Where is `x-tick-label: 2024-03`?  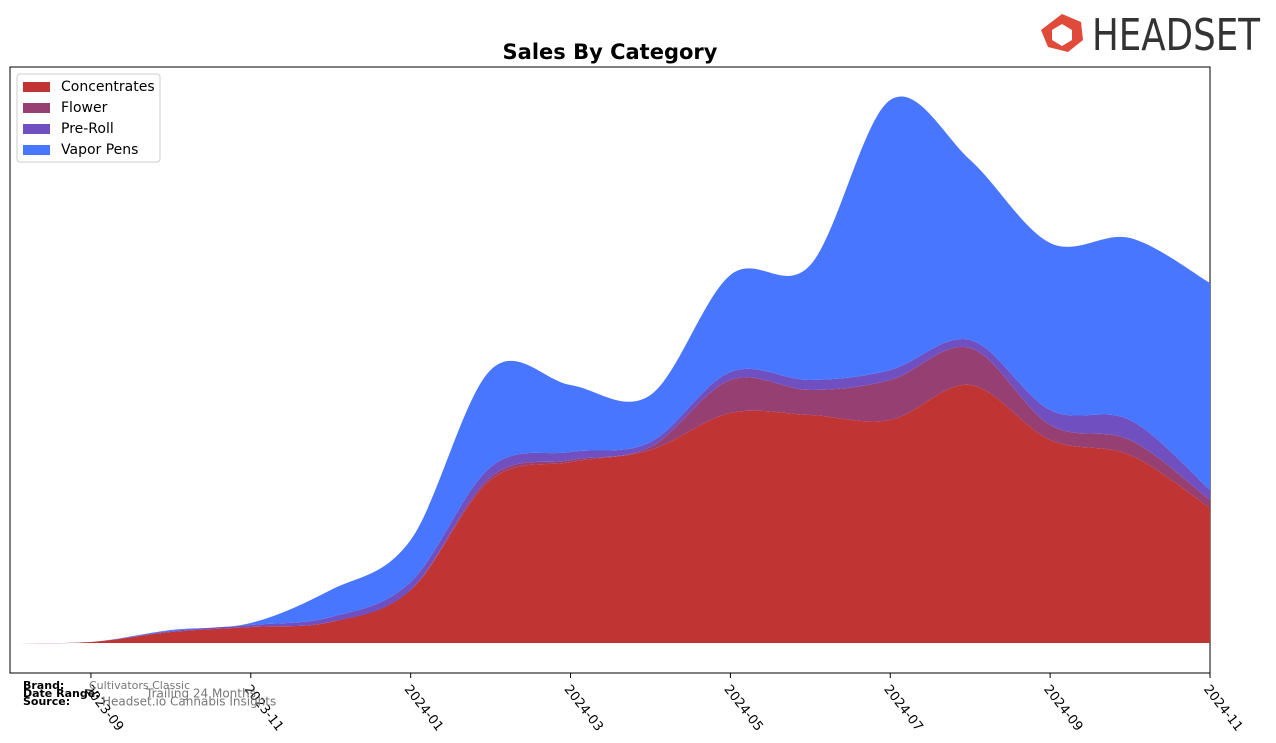
x-tick-label: 2024-03 is located at coordinates (583, 708).